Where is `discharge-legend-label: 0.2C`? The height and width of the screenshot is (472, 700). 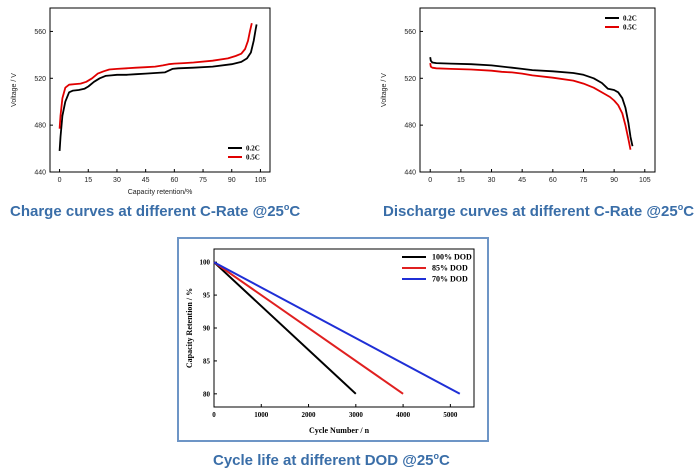 discharge-legend-label: 0.2C is located at coordinates (630, 19).